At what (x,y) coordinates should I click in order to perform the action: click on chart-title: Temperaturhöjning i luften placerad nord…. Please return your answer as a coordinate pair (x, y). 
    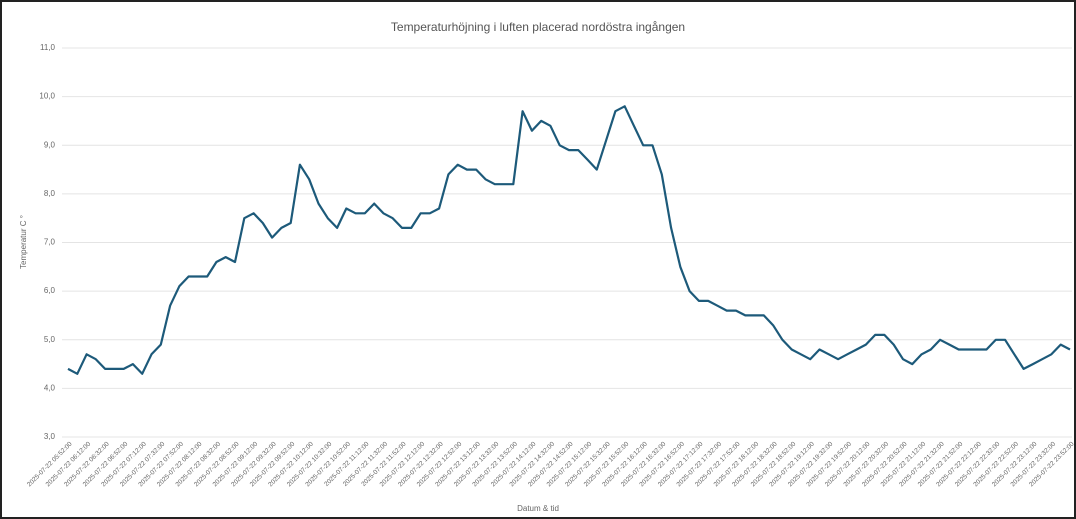
    Looking at the image, I should click on (538, 27).